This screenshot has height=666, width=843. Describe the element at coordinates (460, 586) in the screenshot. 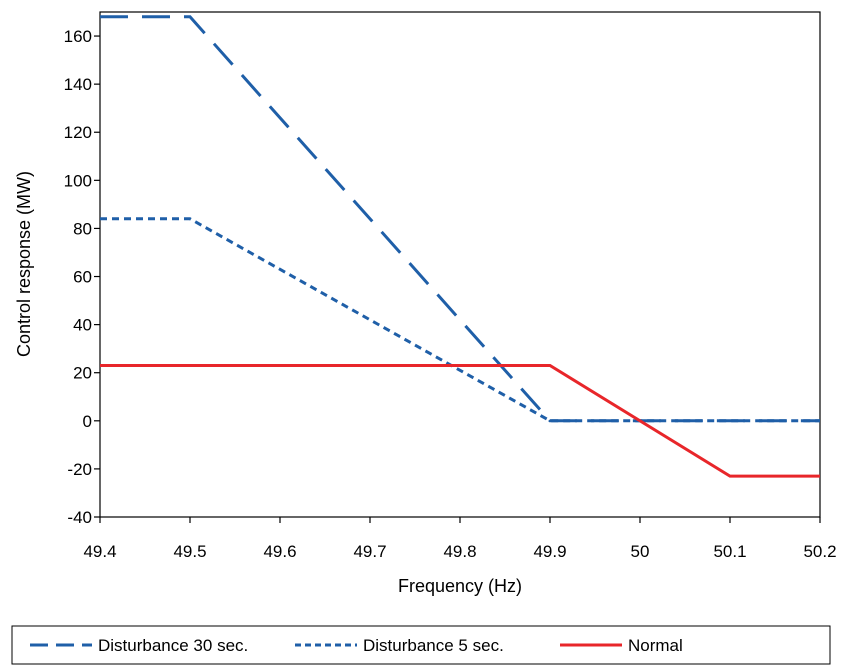

I see `x-axis-title: Frequency (Hz)` at that location.